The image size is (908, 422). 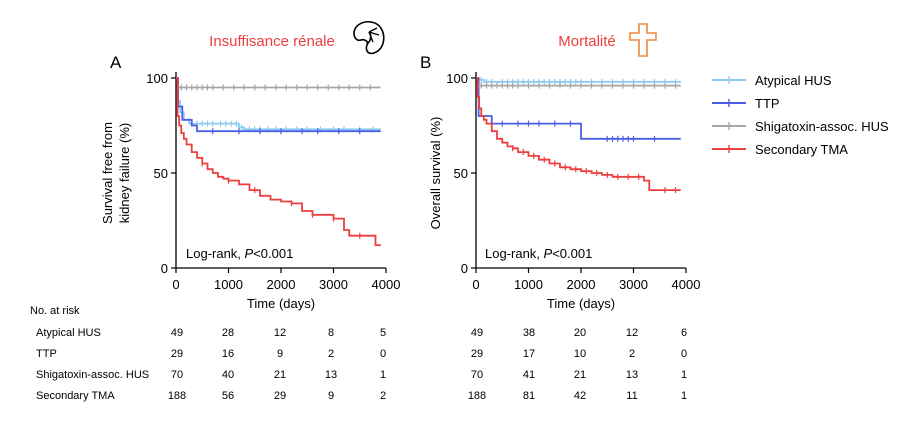 What do you see at coordinates (228, 375) in the screenshot?
I see `risk-value-a: 40` at bounding box center [228, 375].